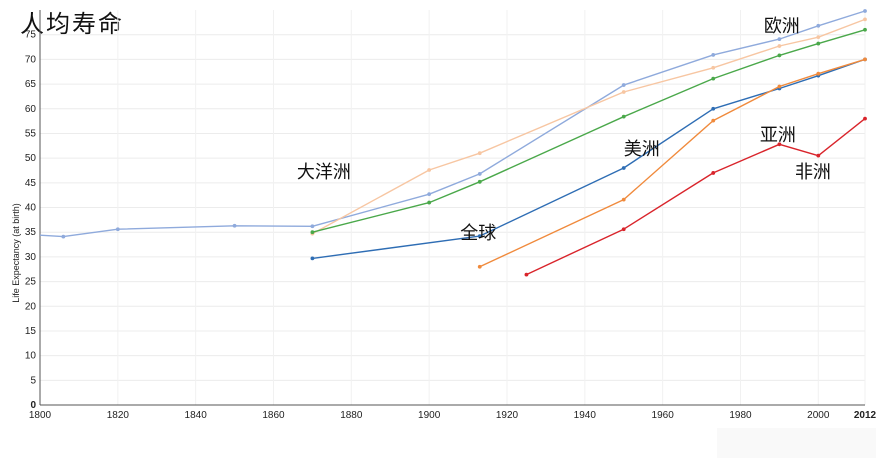 The width and height of the screenshot is (876, 458). I want to click on y-tick-label: 40, so click(31, 208).